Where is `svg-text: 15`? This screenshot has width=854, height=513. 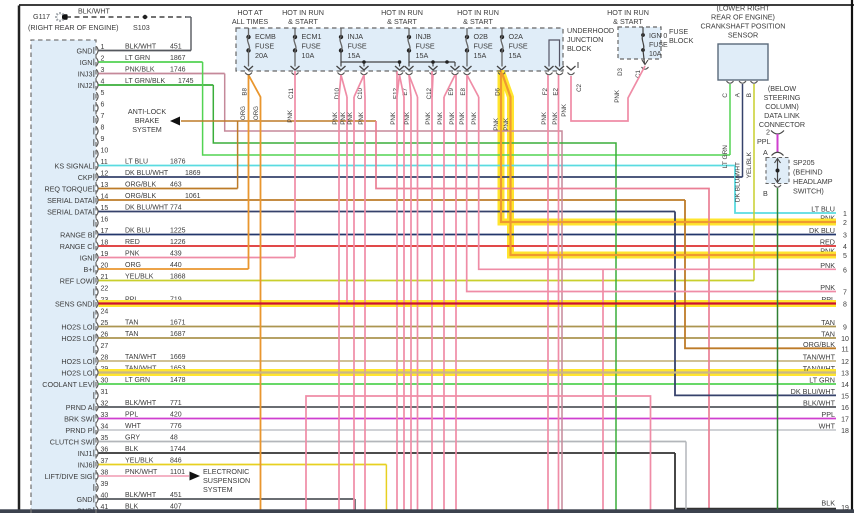
svg-text: 15 is located at coordinates (105, 208).